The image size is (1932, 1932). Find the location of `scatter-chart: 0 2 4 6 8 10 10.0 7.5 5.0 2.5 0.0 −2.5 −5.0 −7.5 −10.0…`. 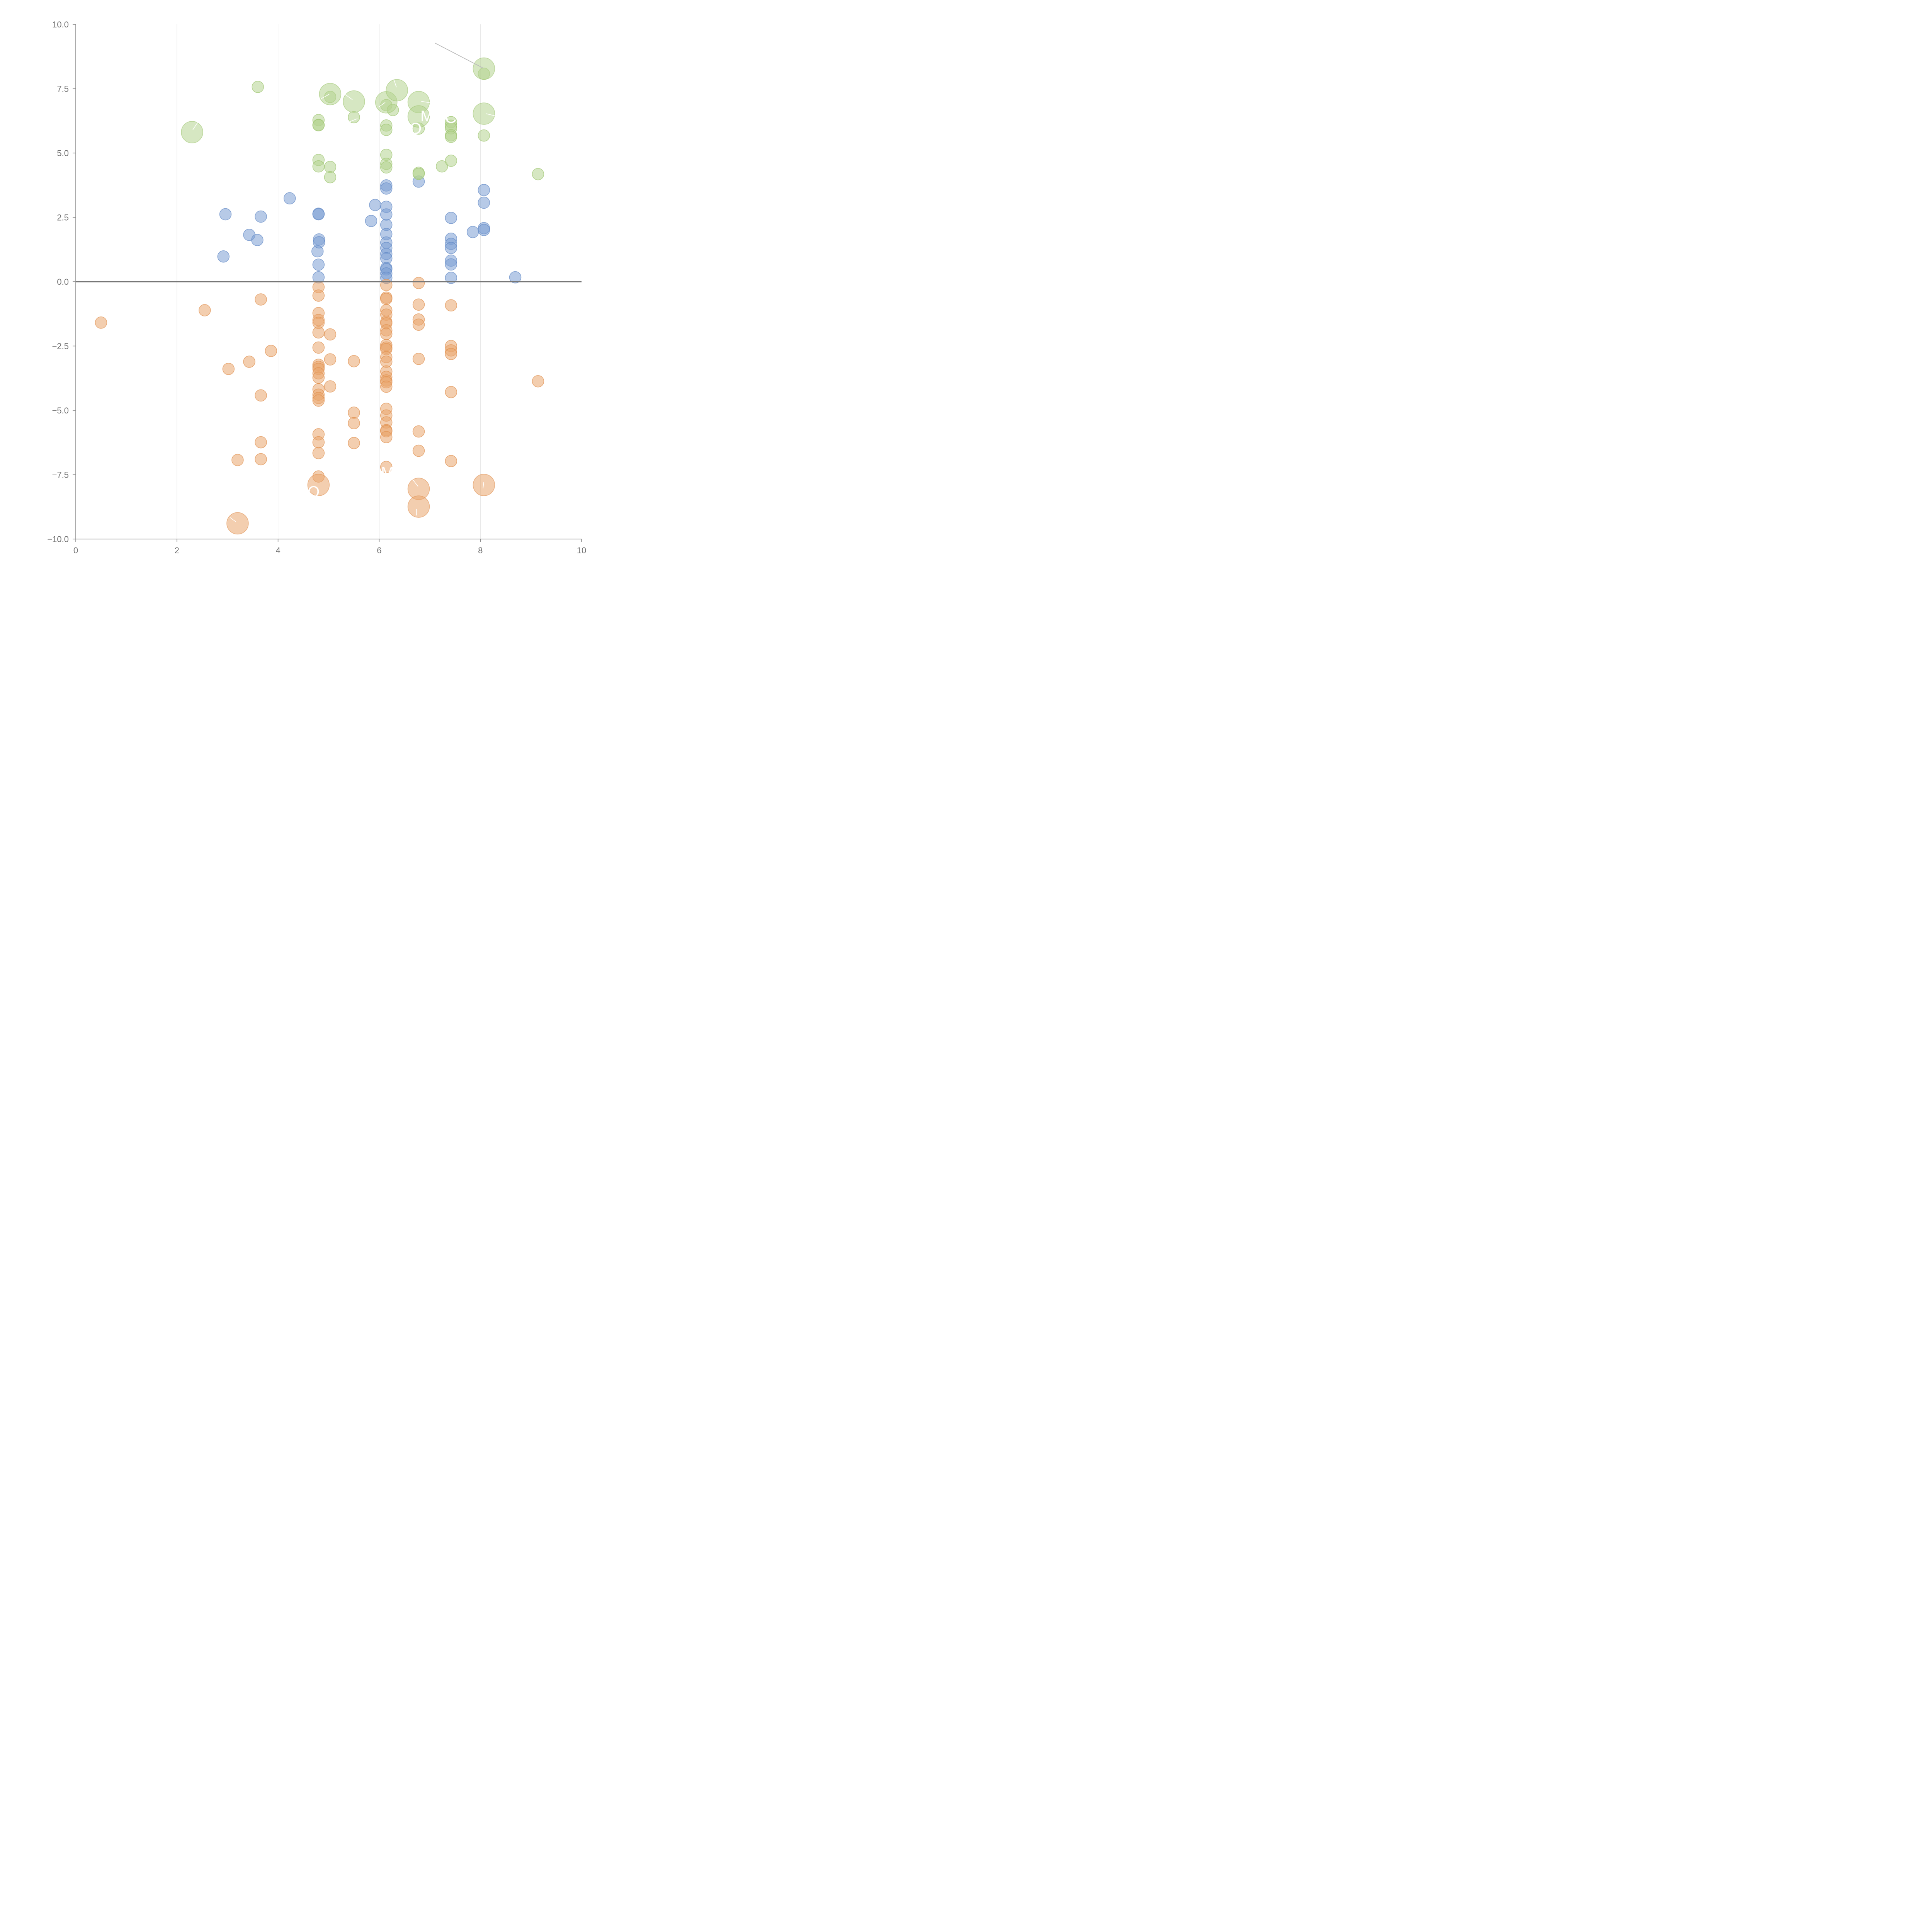

scatter-chart: 0 2 4 6 8 10 10.0 7.5 5.0 2.5 0.0 −2.5 −5.0 −7.5 −10.0… is located at coordinates (316, 287).